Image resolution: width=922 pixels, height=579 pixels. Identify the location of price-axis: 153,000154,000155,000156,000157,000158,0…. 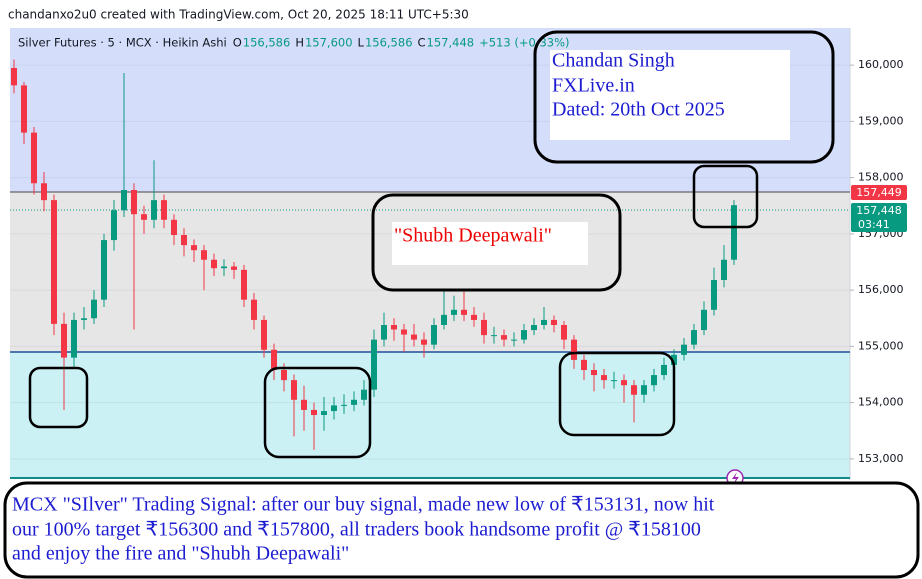
(877, 261).